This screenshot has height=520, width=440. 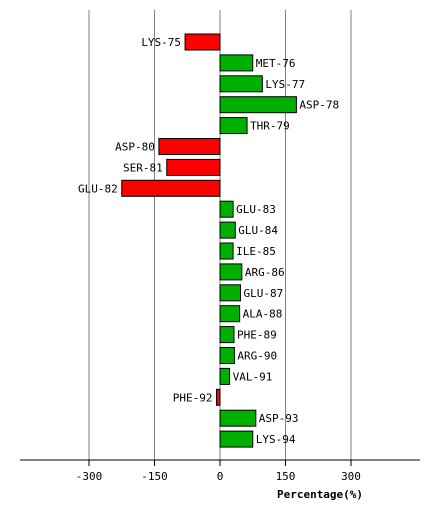 I want to click on bar-label-glu-82: GLU-82, so click(x=98, y=188).